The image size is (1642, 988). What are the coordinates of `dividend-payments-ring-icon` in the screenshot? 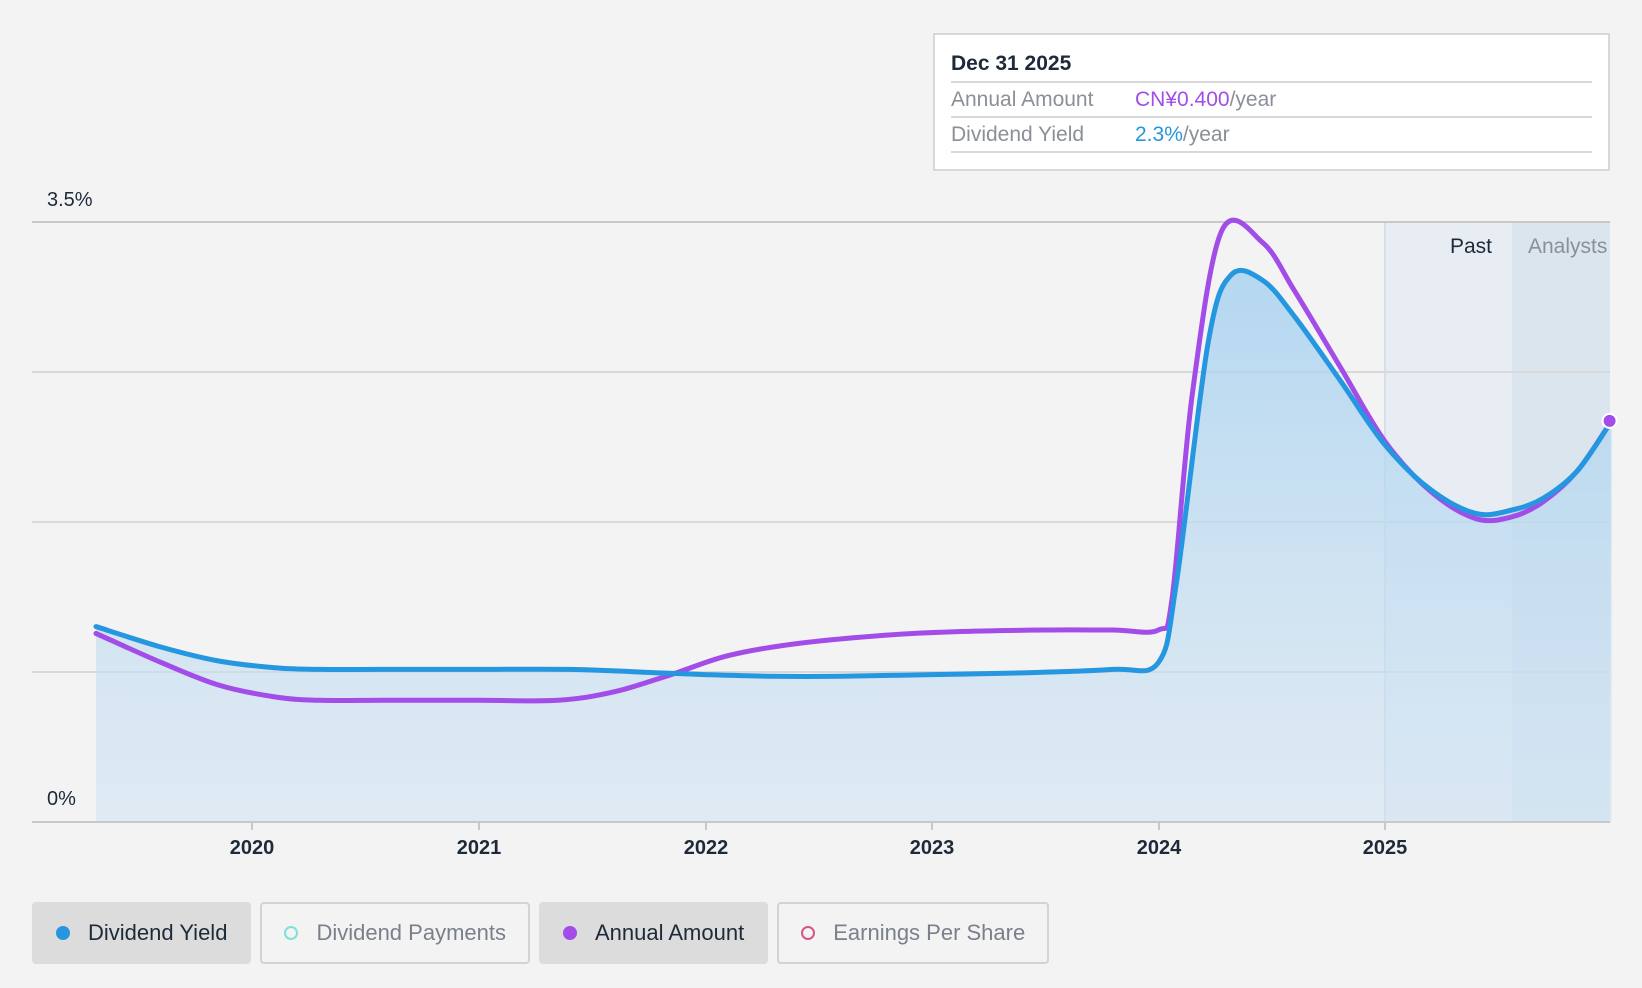 It's located at (291, 933).